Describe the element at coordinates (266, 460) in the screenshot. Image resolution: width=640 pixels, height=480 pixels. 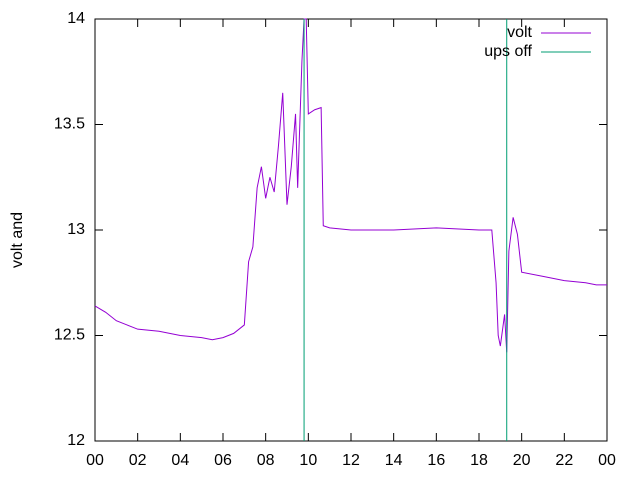
I see `x-tick-label: 08` at that location.